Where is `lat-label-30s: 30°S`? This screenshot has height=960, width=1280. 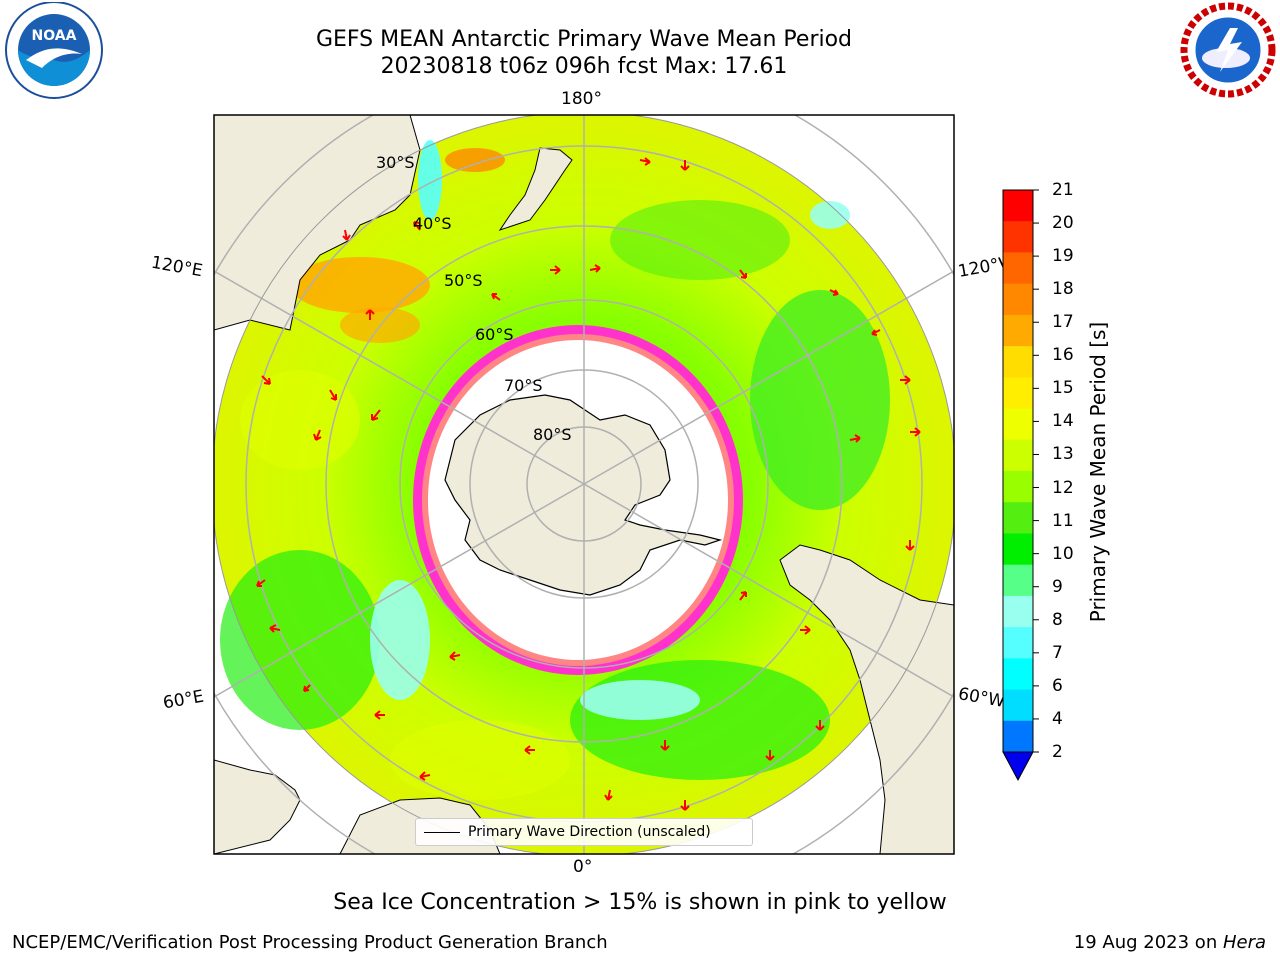 lat-label-30s: 30°S is located at coordinates (395, 162).